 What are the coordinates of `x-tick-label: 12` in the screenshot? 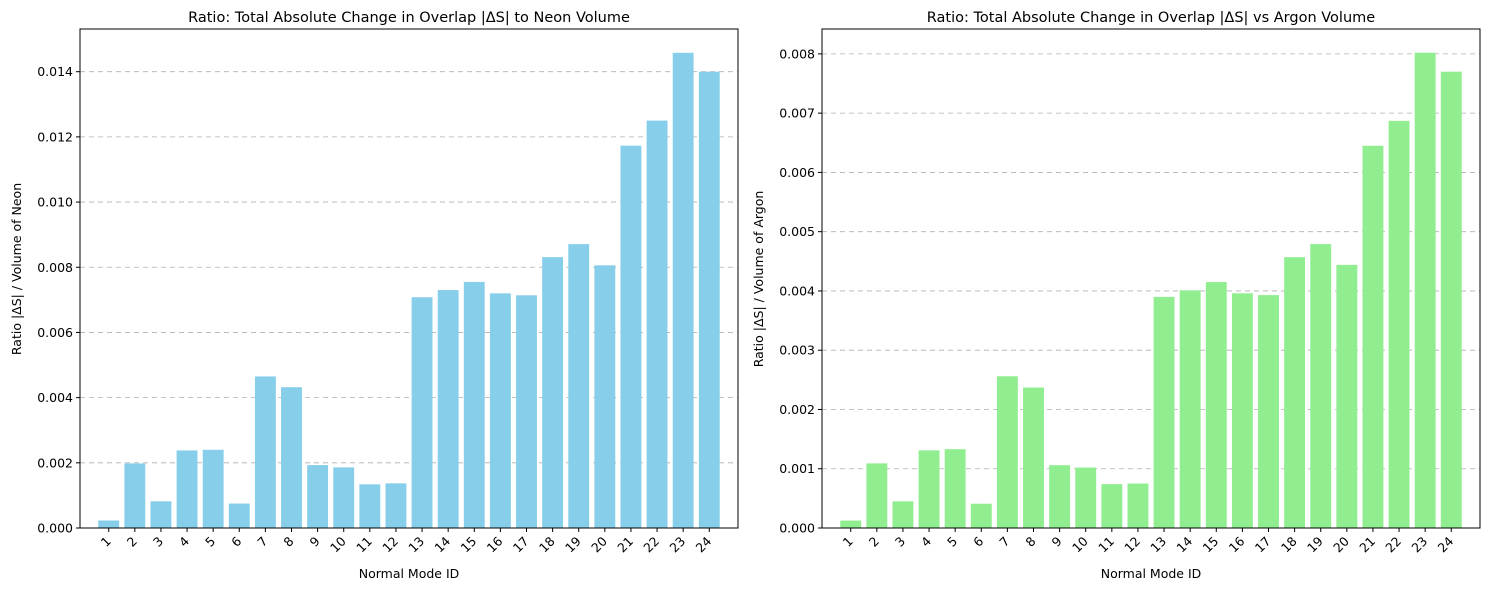 It's located at (1132, 545).